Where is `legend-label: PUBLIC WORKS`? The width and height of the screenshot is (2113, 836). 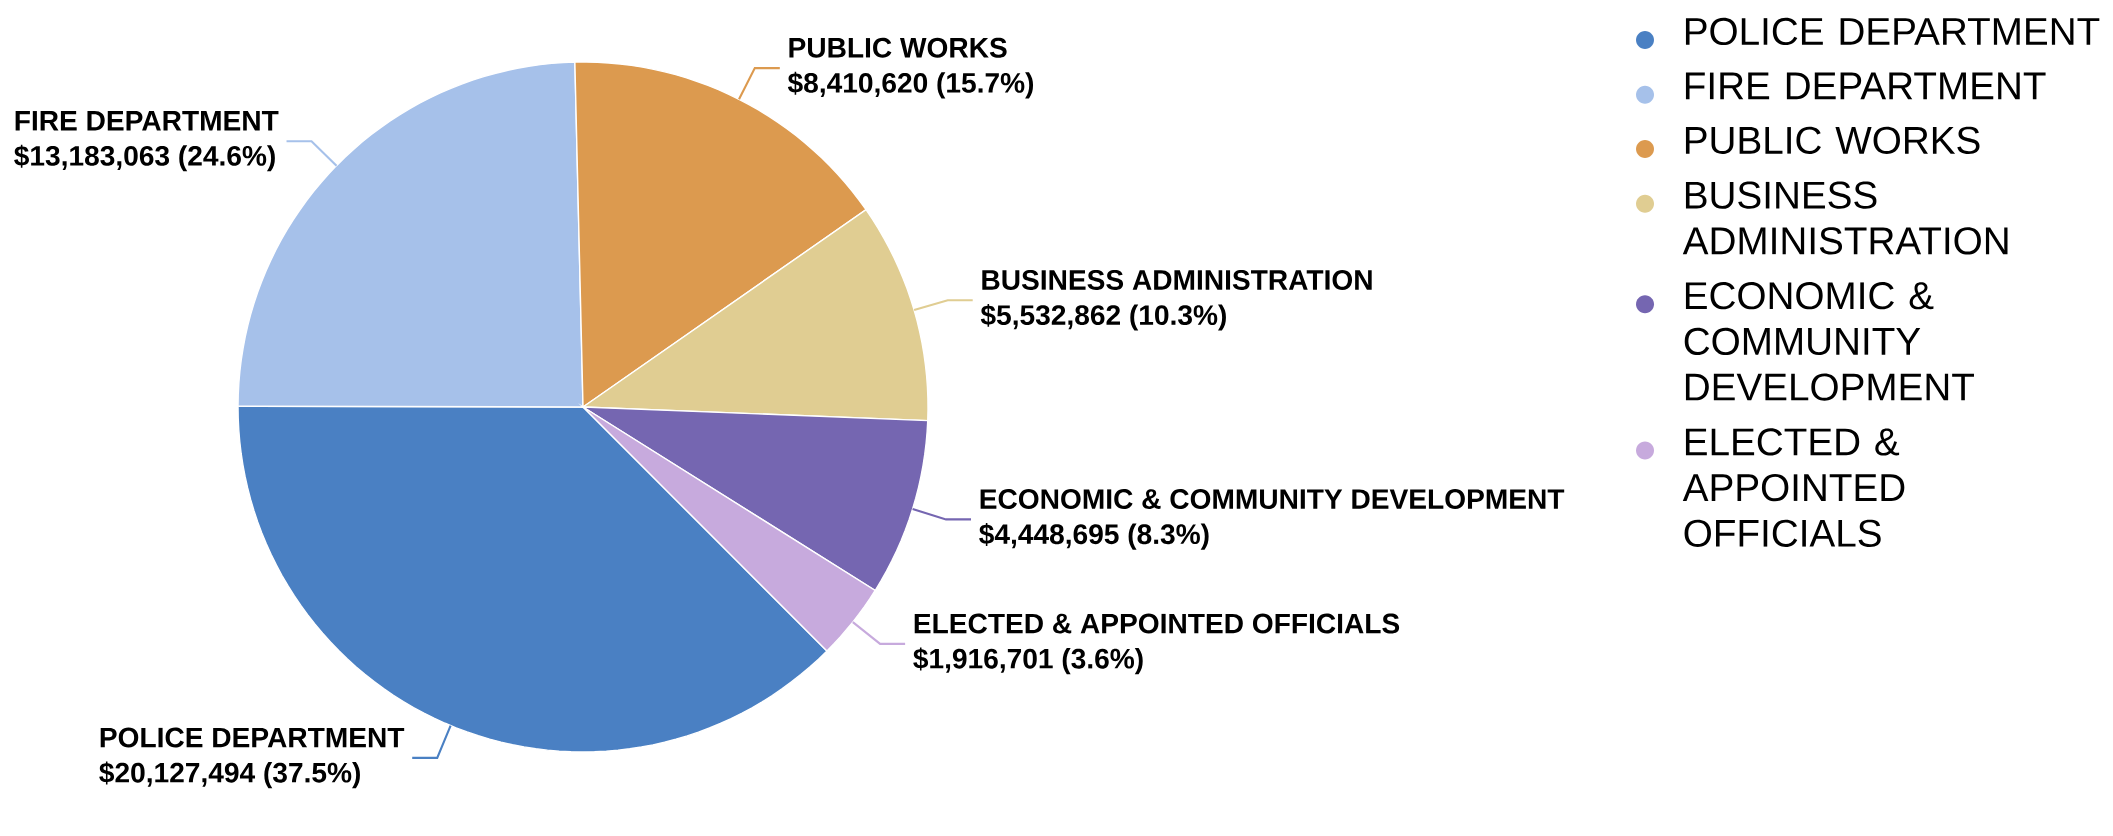
legend-label: PUBLIC WORKS is located at coordinates (1832, 140).